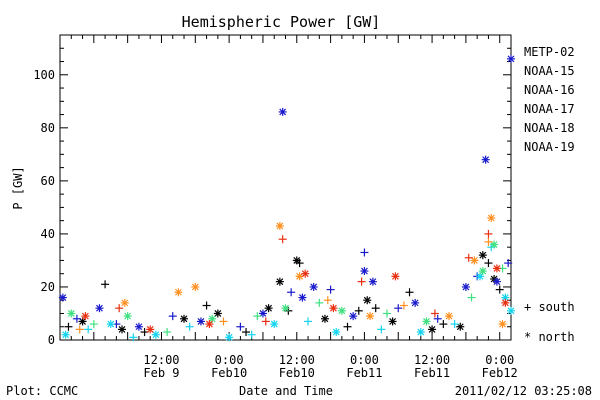  I want to click on y-tick-label: 20, so click(48, 287).